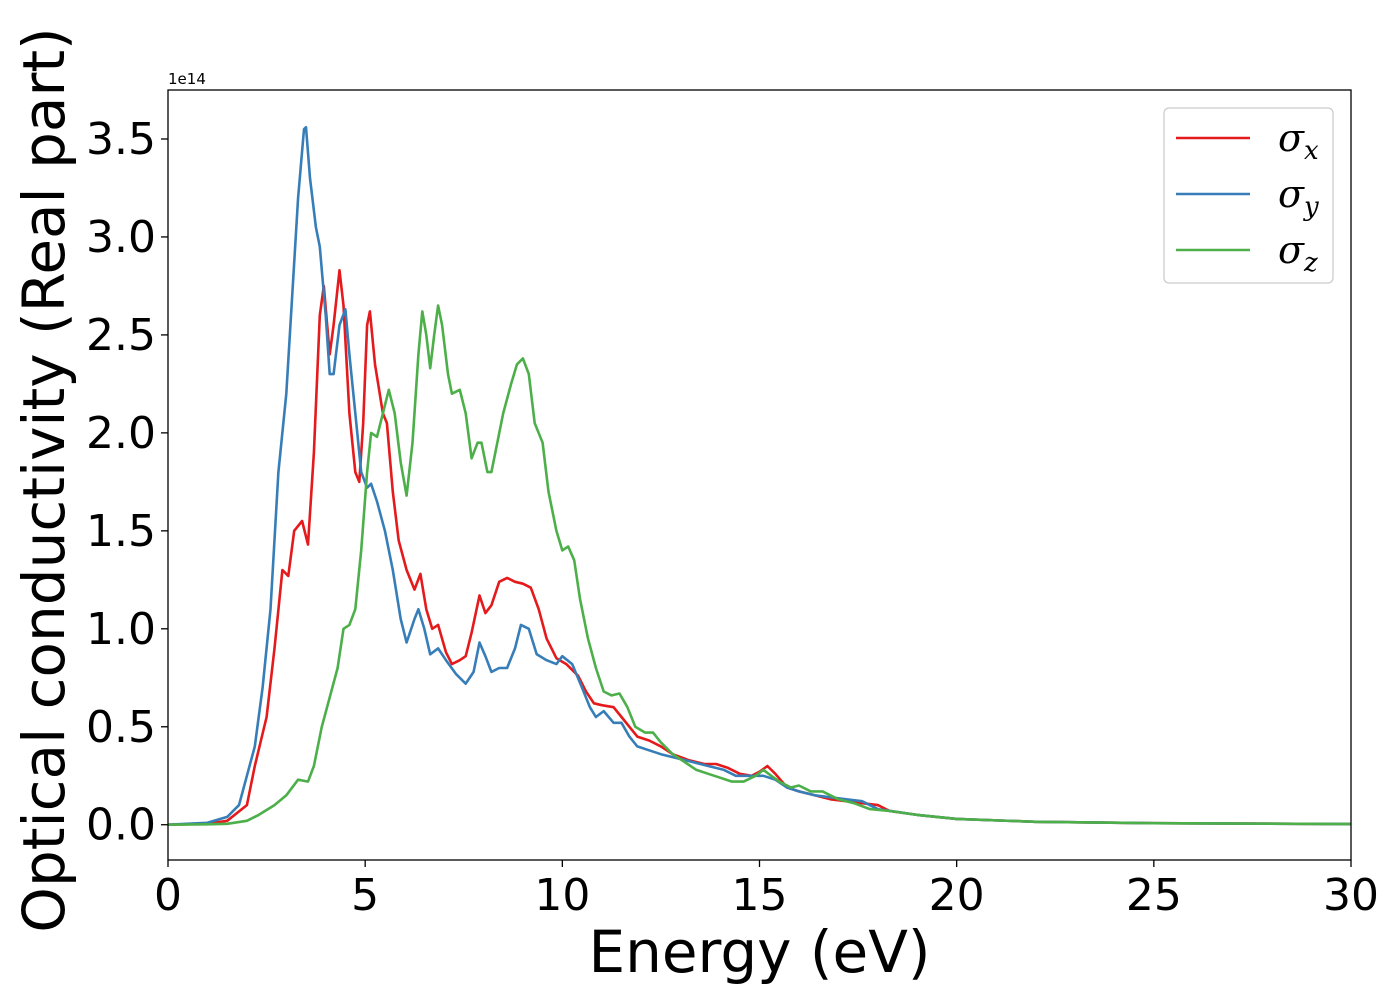 The width and height of the screenshot is (1400, 1000). Describe the element at coordinates (121, 825) in the screenshot. I see `y-tick-label: 0.0` at that location.